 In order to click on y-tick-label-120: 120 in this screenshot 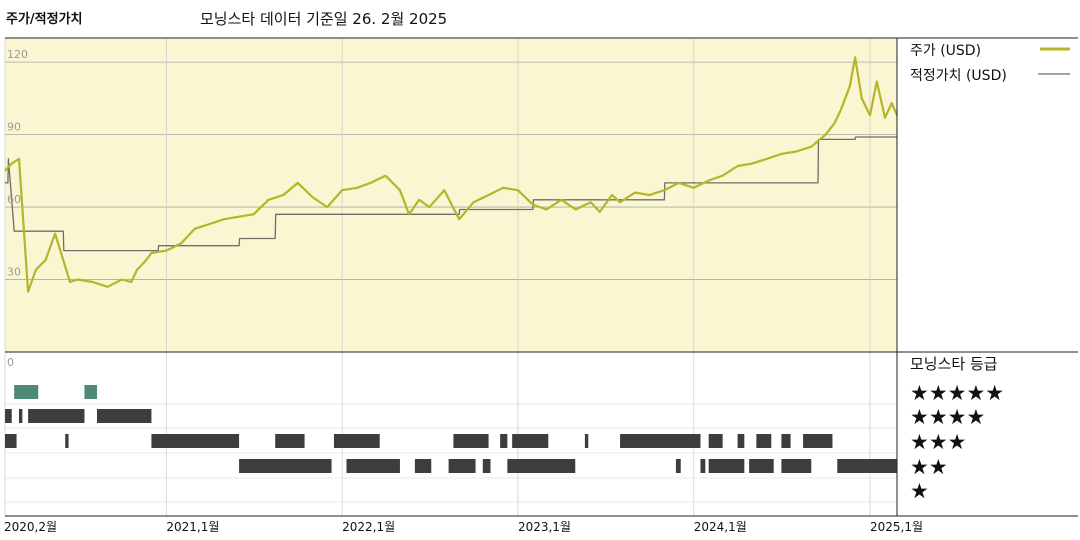, I will do `click(17, 54)`.